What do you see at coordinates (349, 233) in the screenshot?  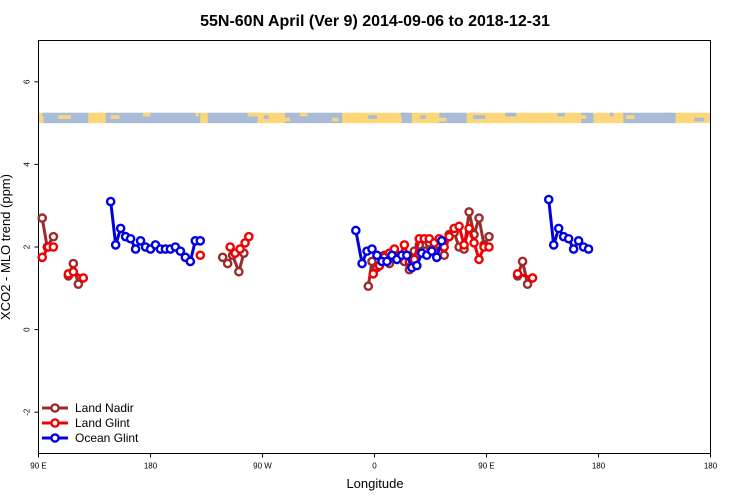 I see `series-ocean-glint` at bounding box center [349, 233].